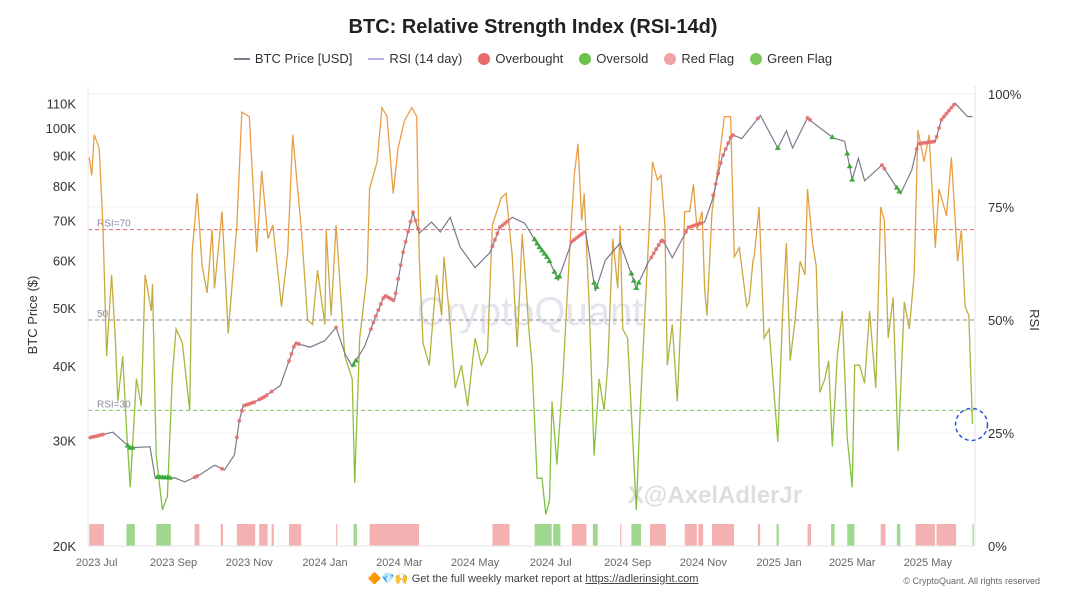 Image resolution: width=1066 pixels, height=600 pixels. I want to click on x-tick-label: 2024 Nov, so click(704, 563).